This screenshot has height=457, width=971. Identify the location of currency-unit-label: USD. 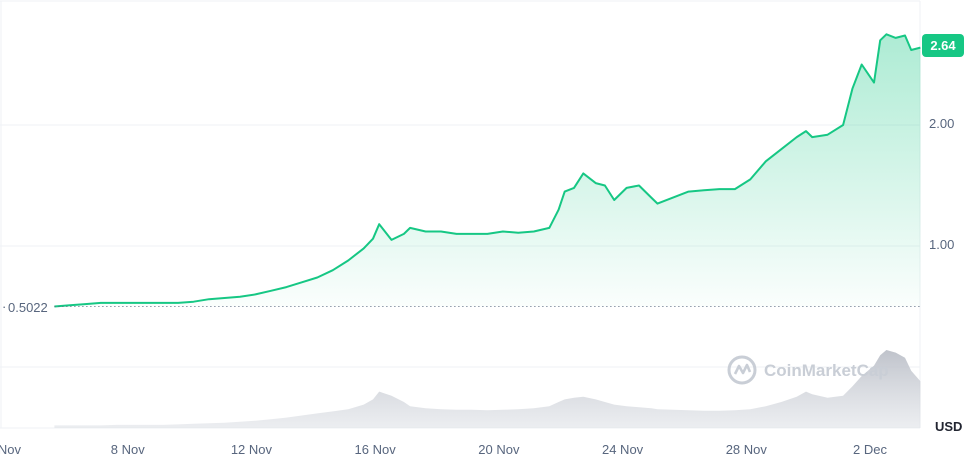
(948, 426).